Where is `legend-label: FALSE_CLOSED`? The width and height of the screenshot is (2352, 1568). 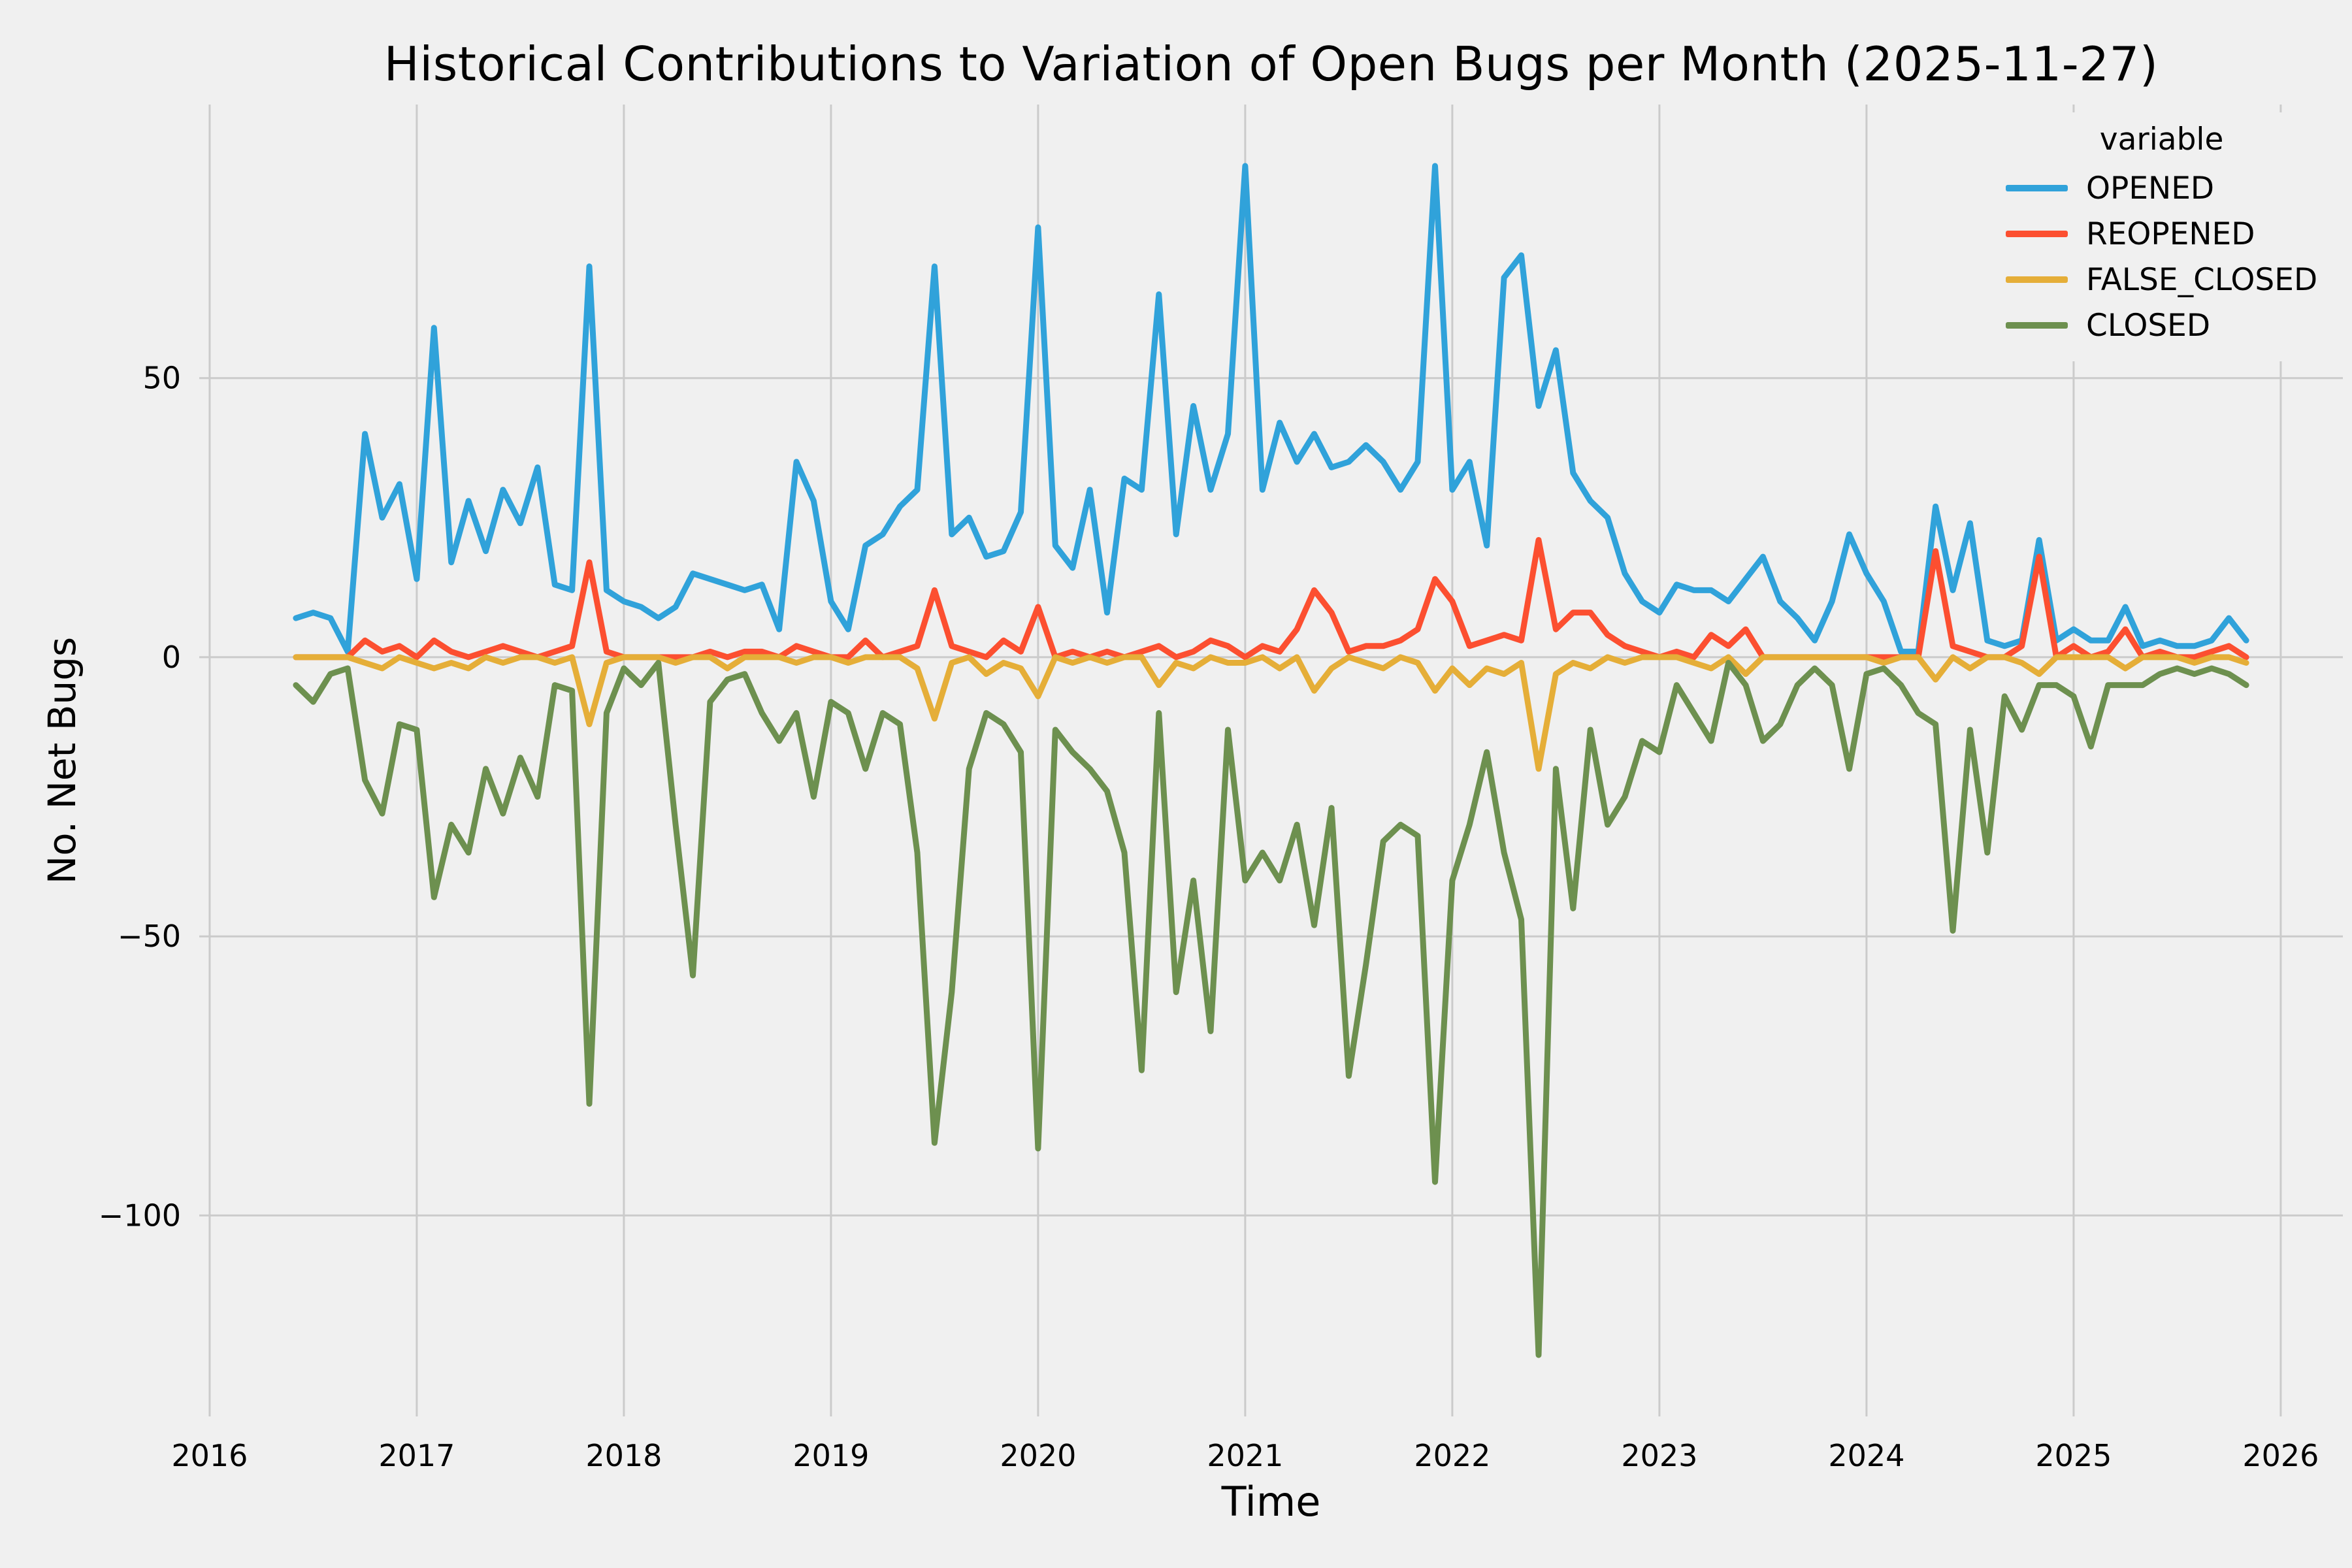 legend-label: FALSE_CLOSED is located at coordinates (2202, 279).